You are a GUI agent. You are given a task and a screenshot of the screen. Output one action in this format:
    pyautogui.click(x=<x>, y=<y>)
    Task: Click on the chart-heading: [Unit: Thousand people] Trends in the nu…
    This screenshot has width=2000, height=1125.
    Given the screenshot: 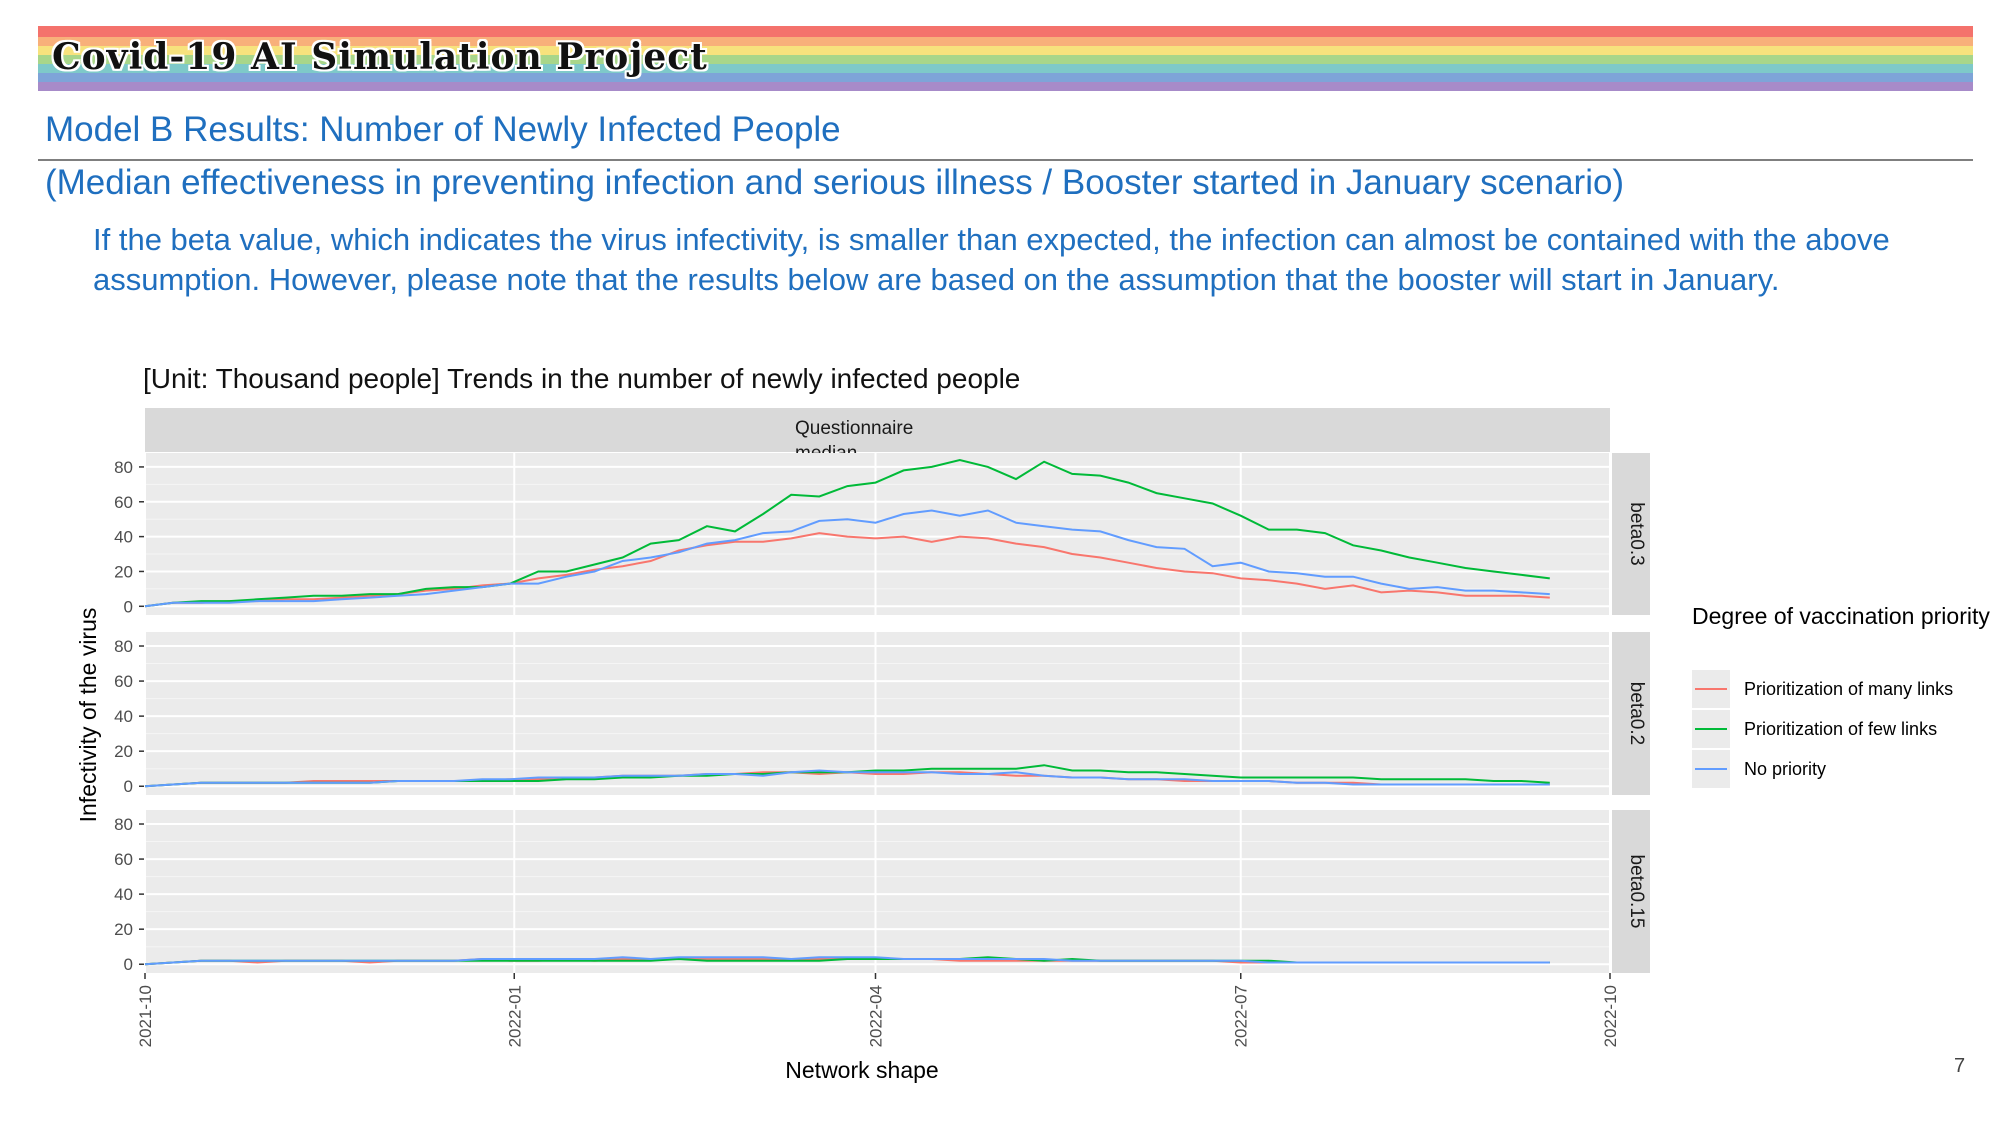 What is the action you would take?
    pyautogui.click(x=582, y=378)
    